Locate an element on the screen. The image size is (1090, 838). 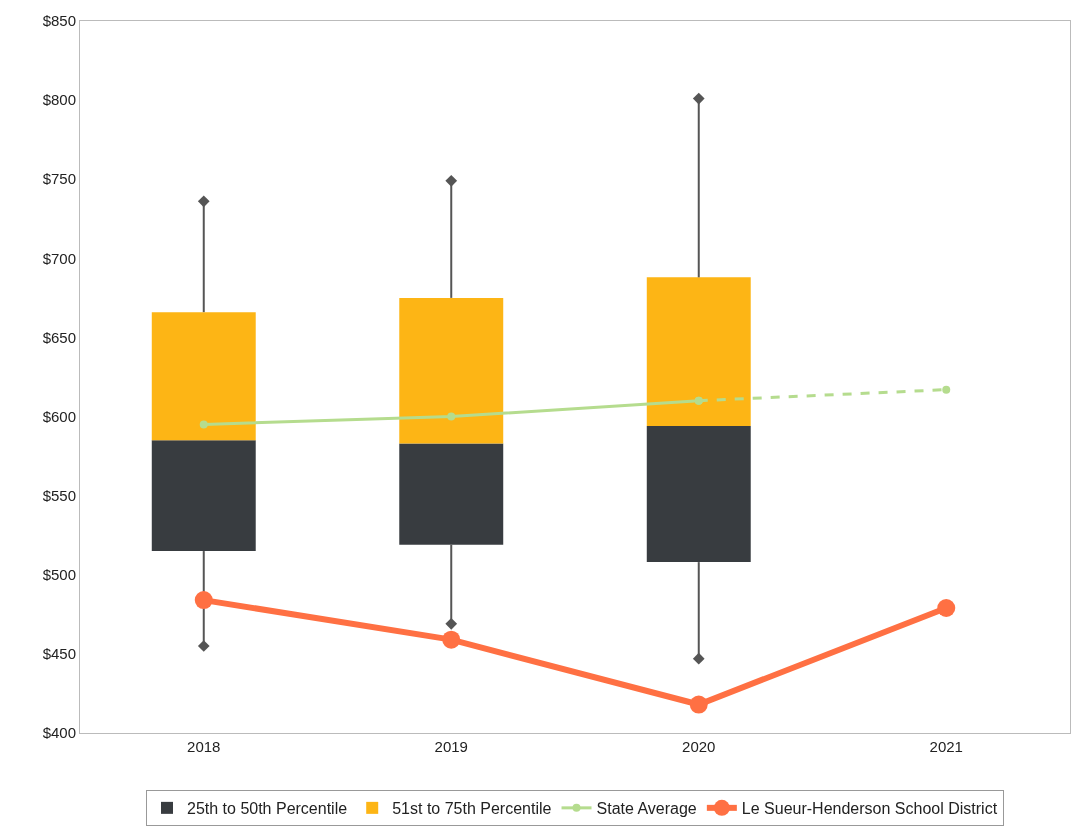
y-tick-label: $500 is located at coordinates (59, 575).